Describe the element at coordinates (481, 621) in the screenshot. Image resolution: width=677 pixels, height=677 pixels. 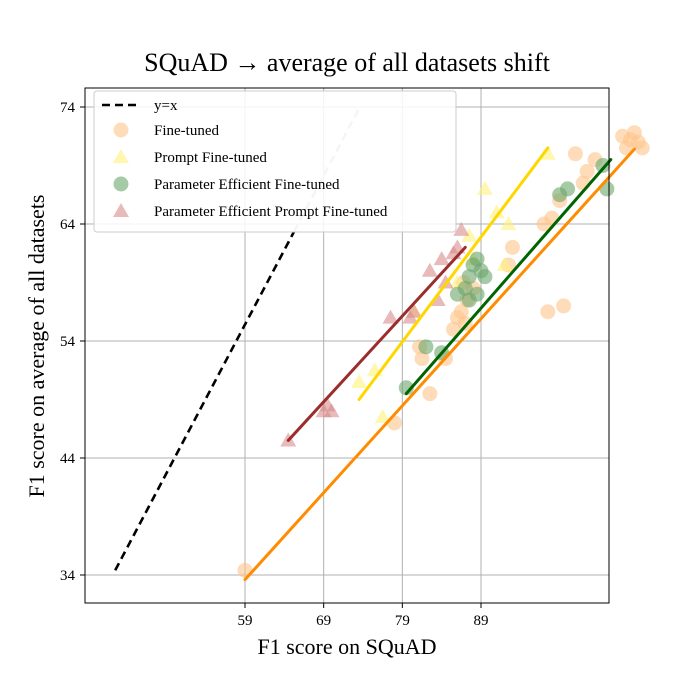
I see `x-tick-label: 89` at that location.